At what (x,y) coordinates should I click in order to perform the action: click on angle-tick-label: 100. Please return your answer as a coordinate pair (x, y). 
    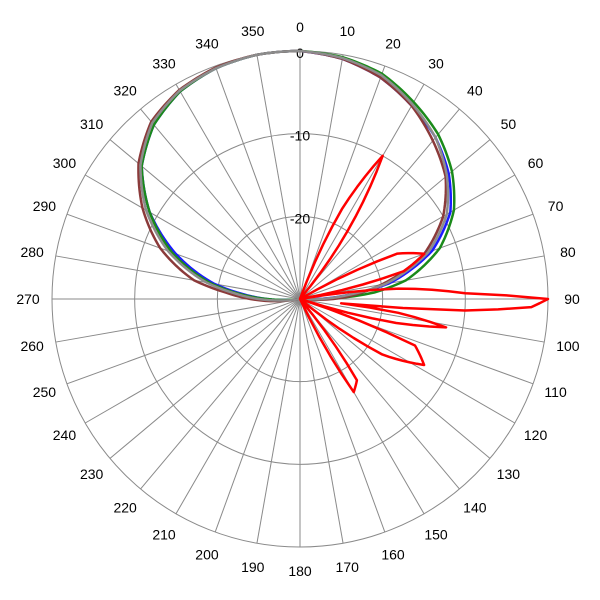
    Looking at the image, I should click on (568, 346).